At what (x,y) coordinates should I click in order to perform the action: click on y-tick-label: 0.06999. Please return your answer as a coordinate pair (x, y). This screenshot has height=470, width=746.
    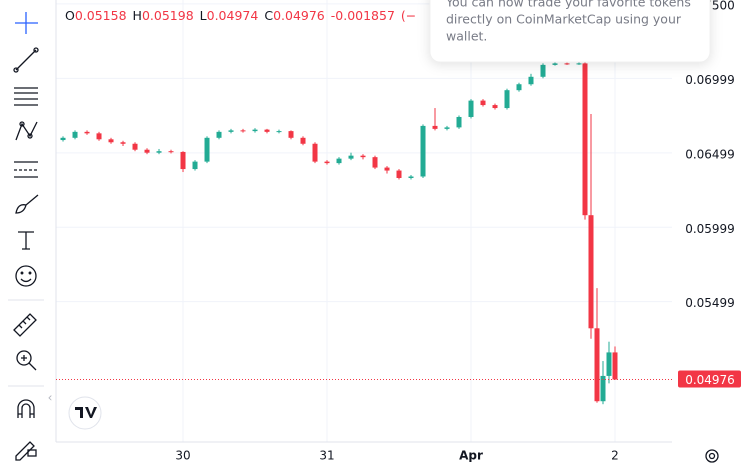
    Looking at the image, I should click on (710, 80).